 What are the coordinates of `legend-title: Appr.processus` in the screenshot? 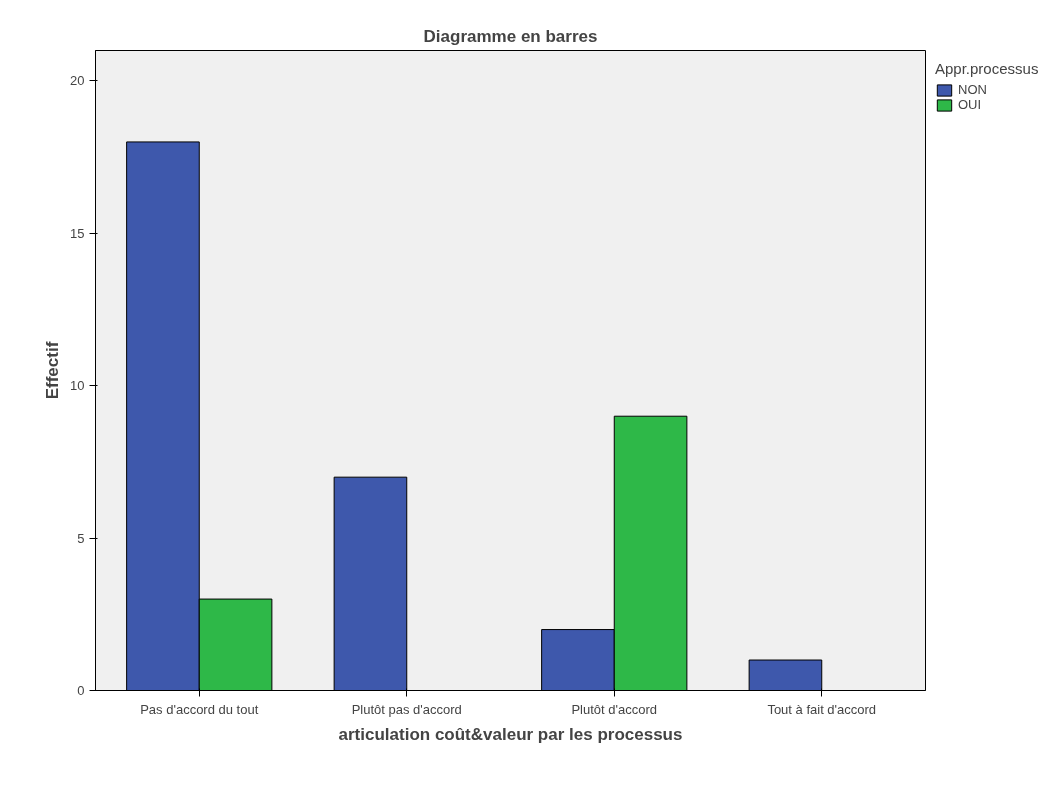 It's located at (987, 68).